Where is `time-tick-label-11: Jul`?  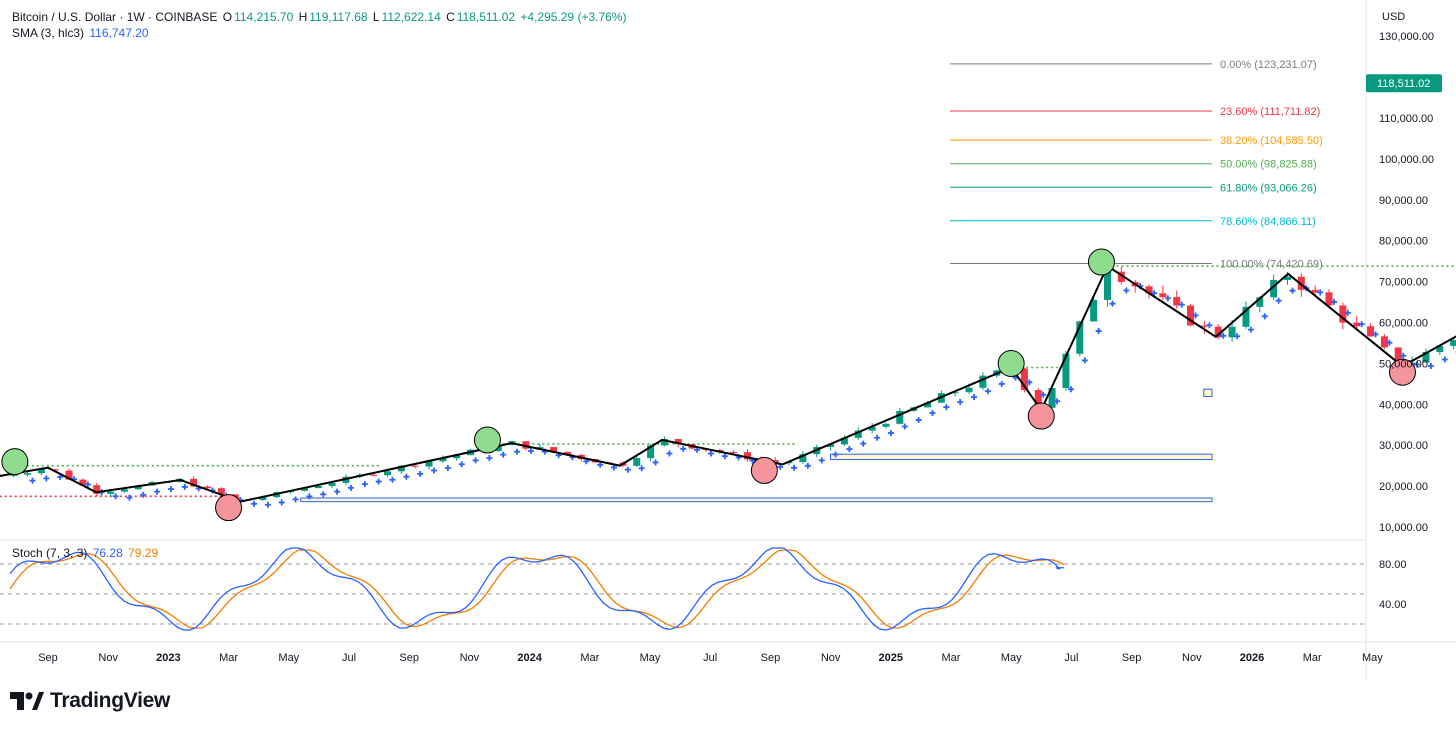
time-tick-label-11: Jul is located at coordinates (710, 658).